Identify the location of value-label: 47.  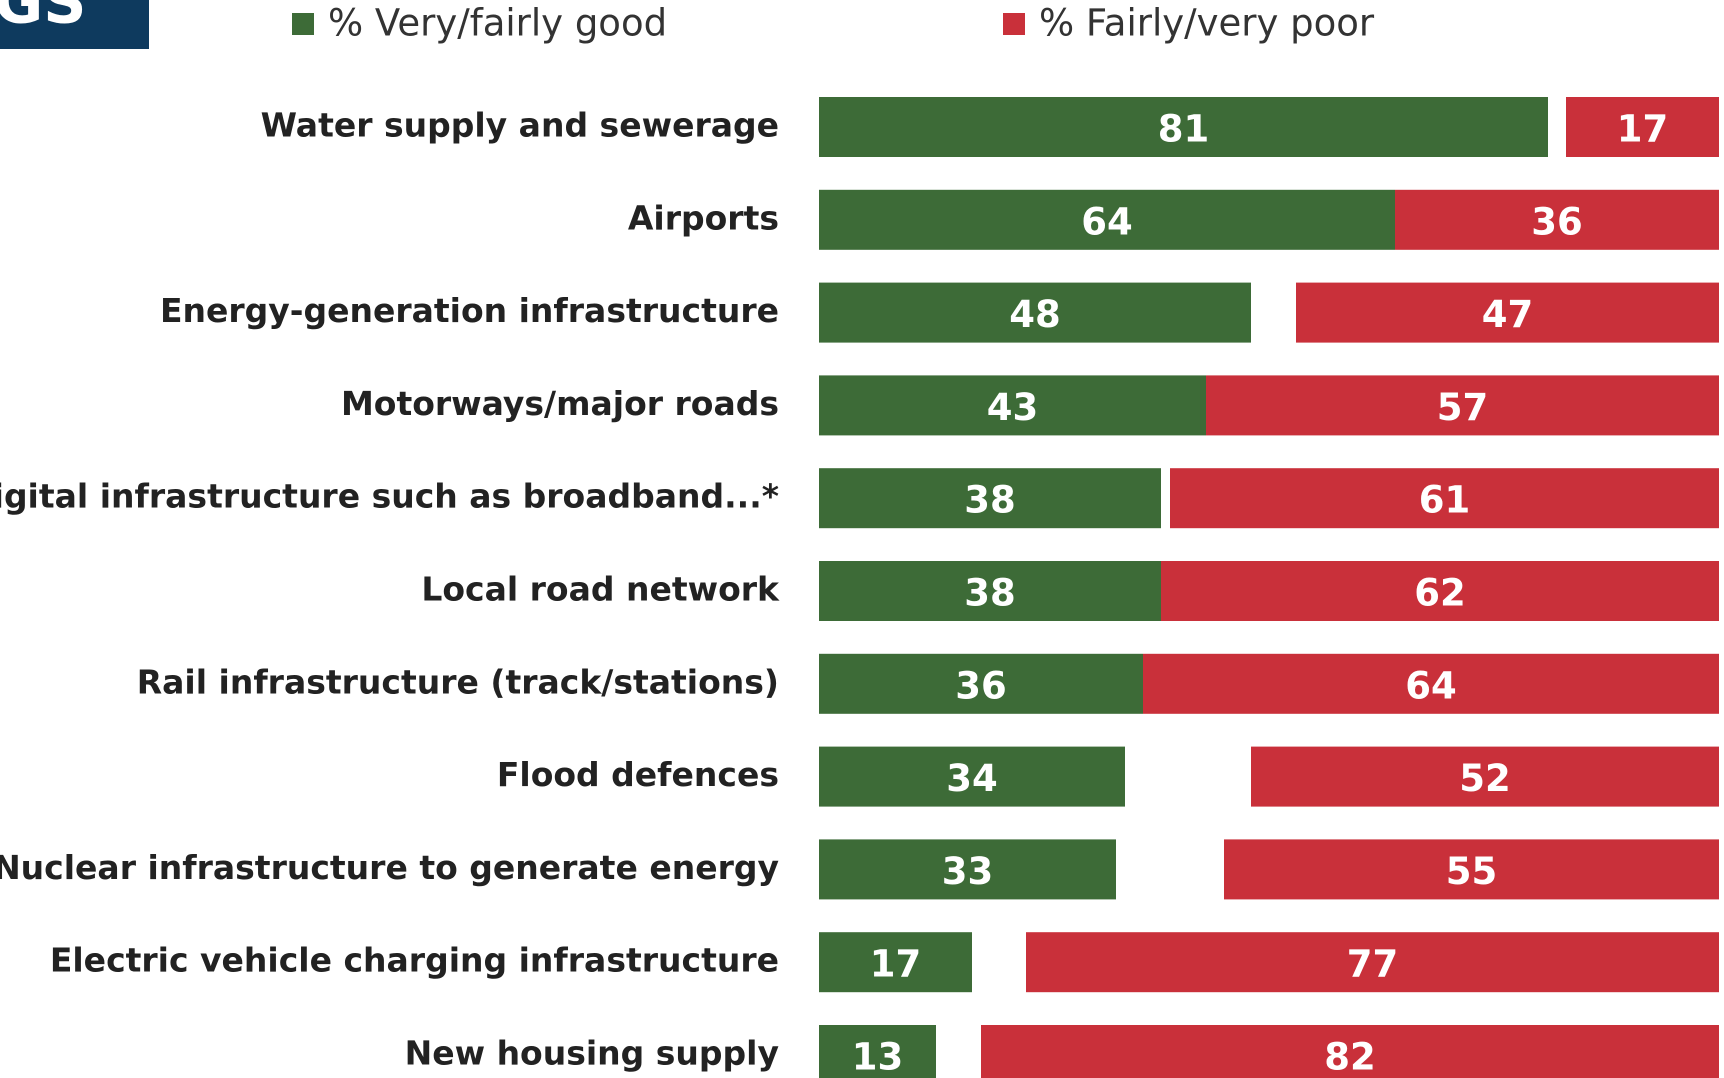
(1508, 314).